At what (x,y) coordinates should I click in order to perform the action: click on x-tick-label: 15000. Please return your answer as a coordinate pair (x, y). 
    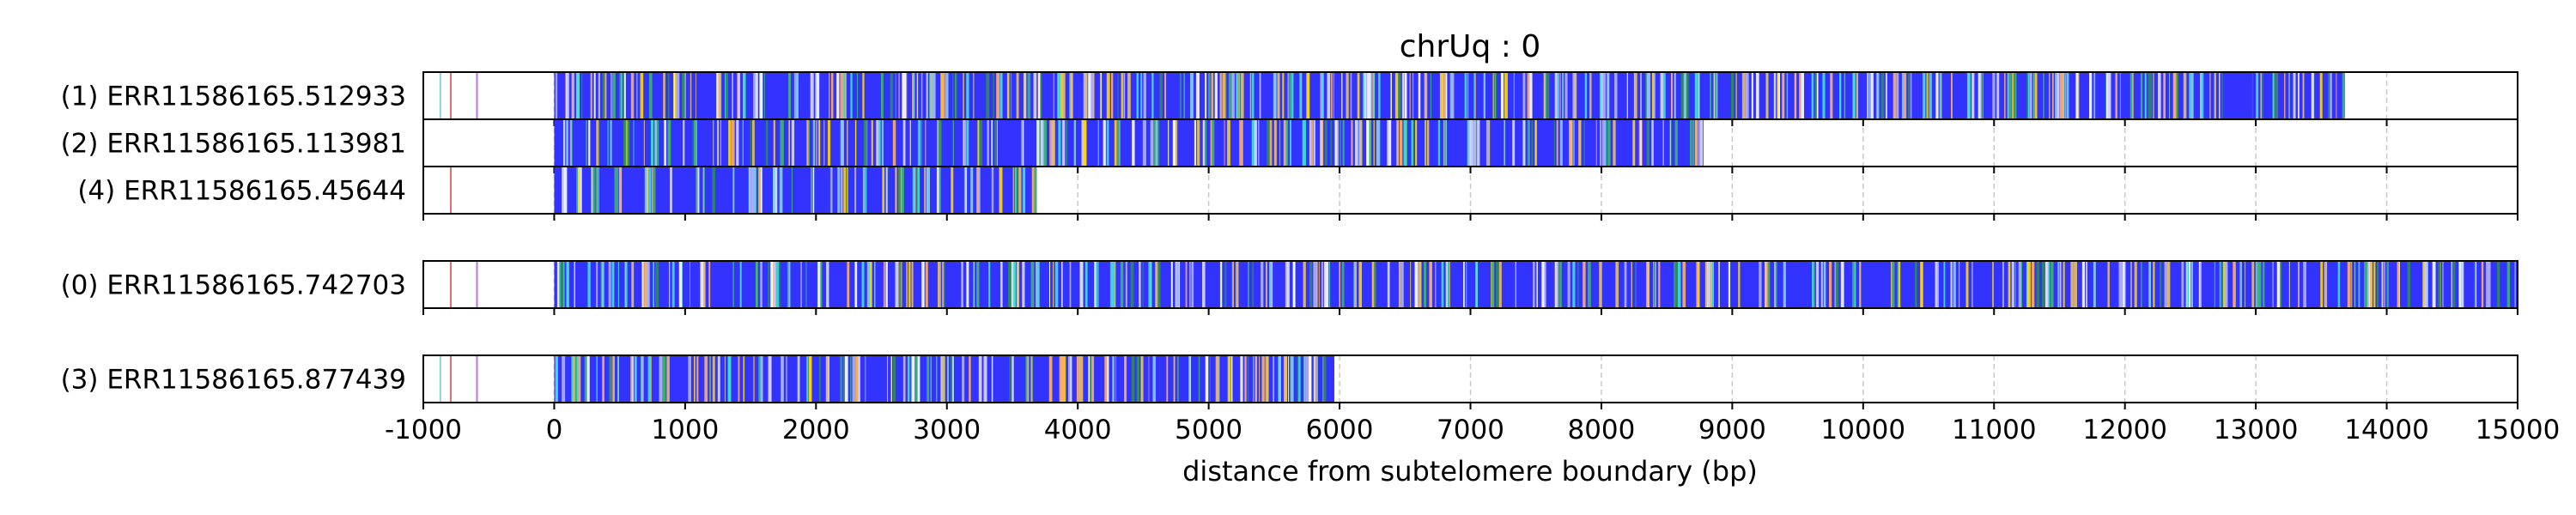
    Looking at the image, I should click on (2518, 430).